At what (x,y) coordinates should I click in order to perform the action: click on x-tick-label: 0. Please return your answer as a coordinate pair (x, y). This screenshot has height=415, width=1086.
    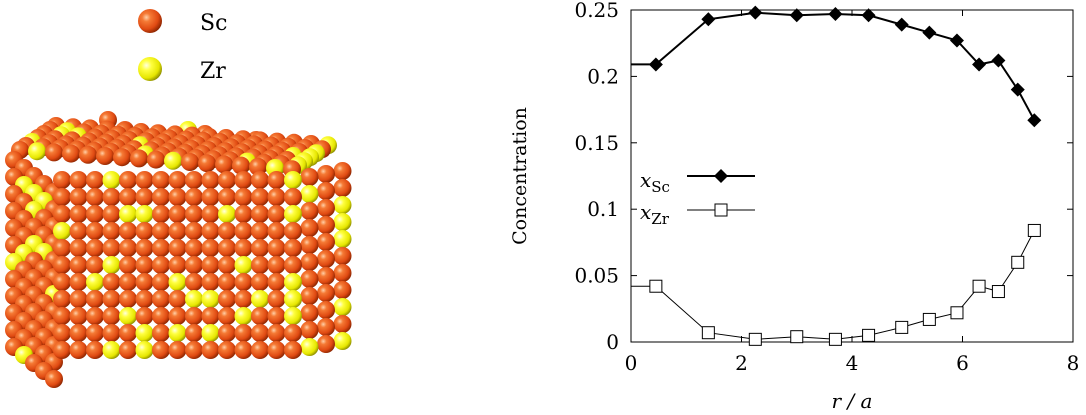
    Looking at the image, I should click on (631, 363).